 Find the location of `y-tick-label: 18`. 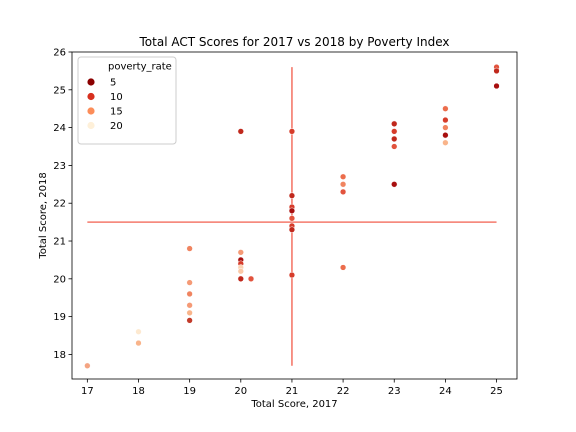

y-tick-label: 18 is located at coordinates (59, 355).